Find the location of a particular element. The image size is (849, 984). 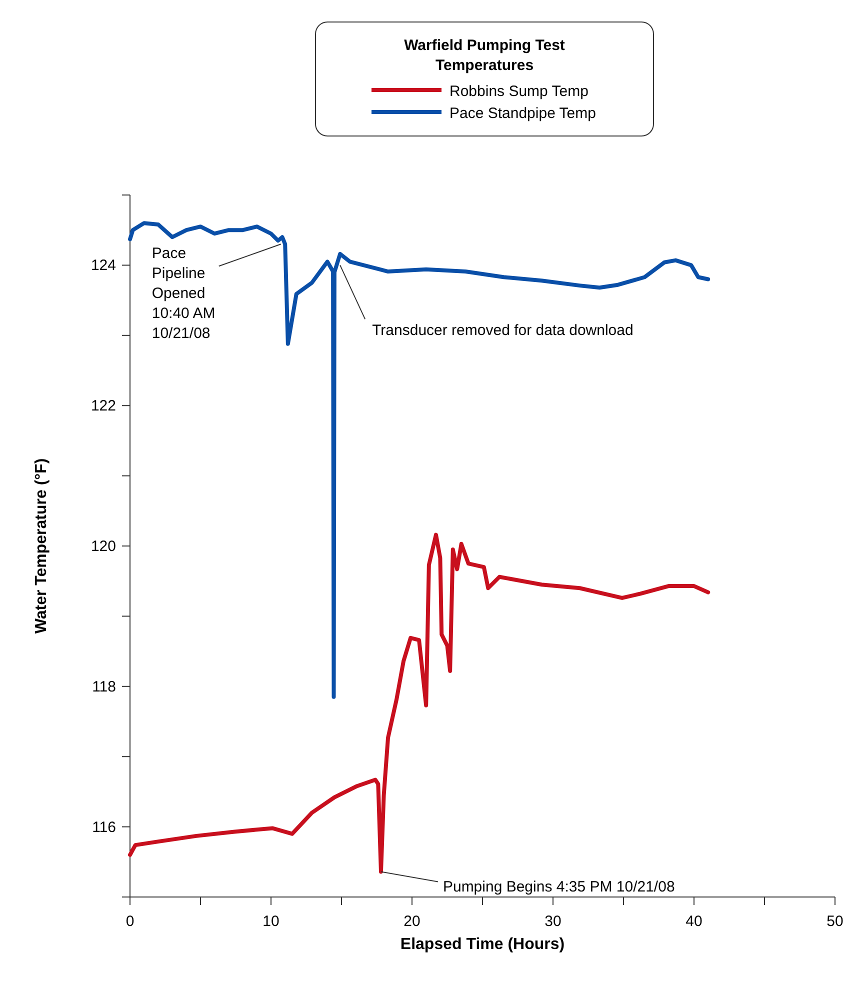

annotation: Pace Pipeline Opened 10:40 AM 10/21/08 is located at coordinates (184, 293).